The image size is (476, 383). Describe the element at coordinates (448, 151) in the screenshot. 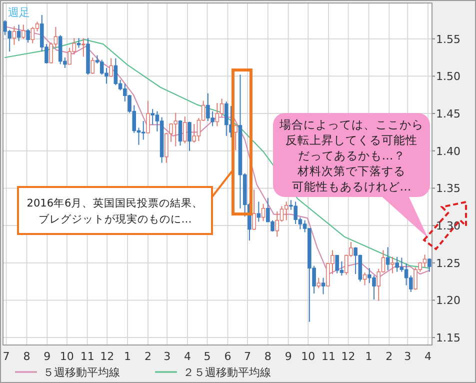

I see `y-tick-label: 1.40` at that location.